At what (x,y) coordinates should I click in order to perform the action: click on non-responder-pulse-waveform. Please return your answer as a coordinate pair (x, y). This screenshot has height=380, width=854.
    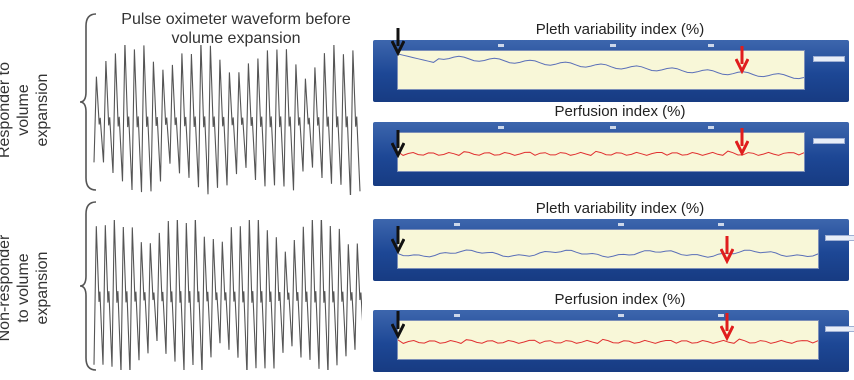
    Looking at the image, I should click on (227, 295).